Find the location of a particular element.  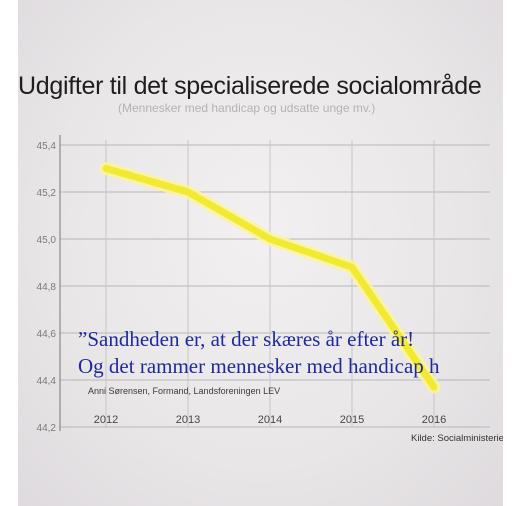

x-tick-labels: 2012 2013 2014 2015 2016 is located at coordinates (270, 420).